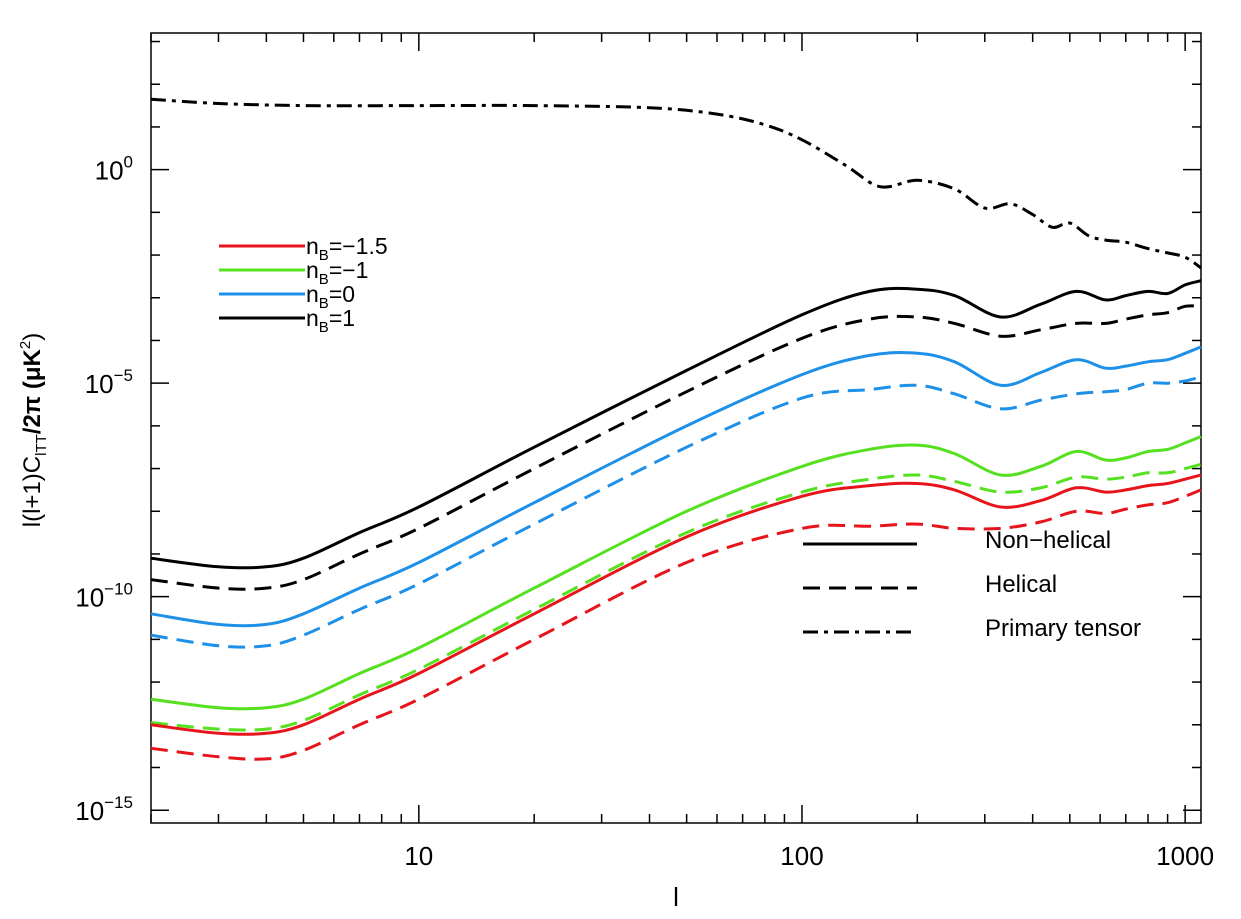  Describe the element at coordinates (32, 391) in the screenshot. I see `y-label-suffix: /2π (μK` at that location.